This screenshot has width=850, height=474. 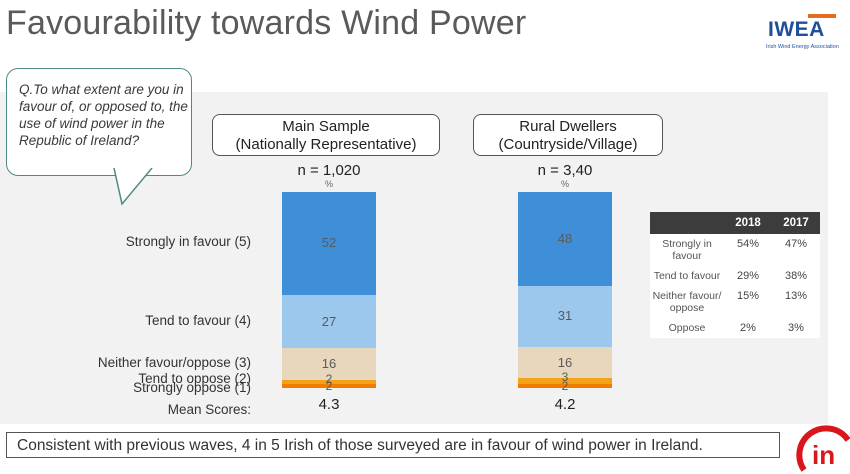 I want to click on logo-accent-bar, so click(x=822, y=16).